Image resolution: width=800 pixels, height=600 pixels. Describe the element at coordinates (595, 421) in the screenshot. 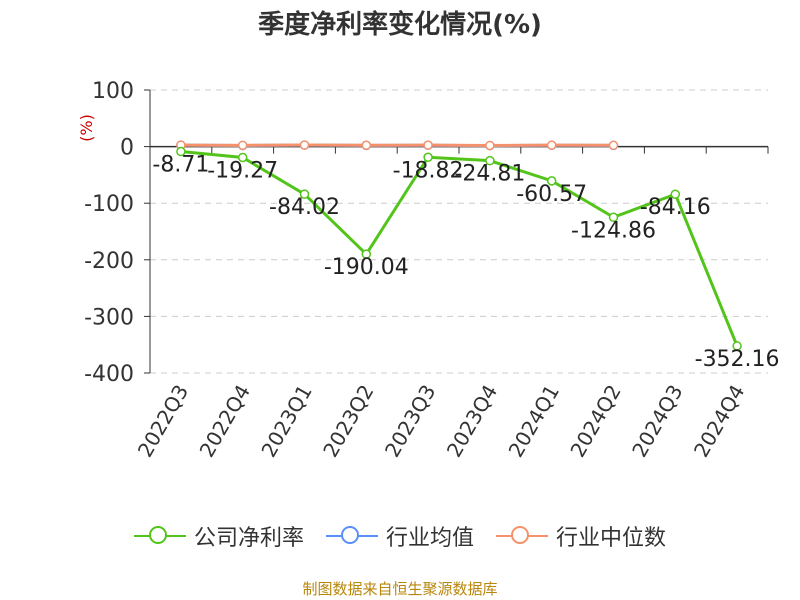

I see `x-tick-label: 2024Q2` at that location.